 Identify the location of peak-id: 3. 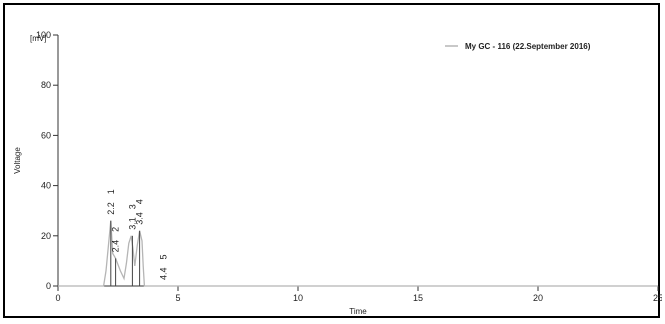
(132, 206).